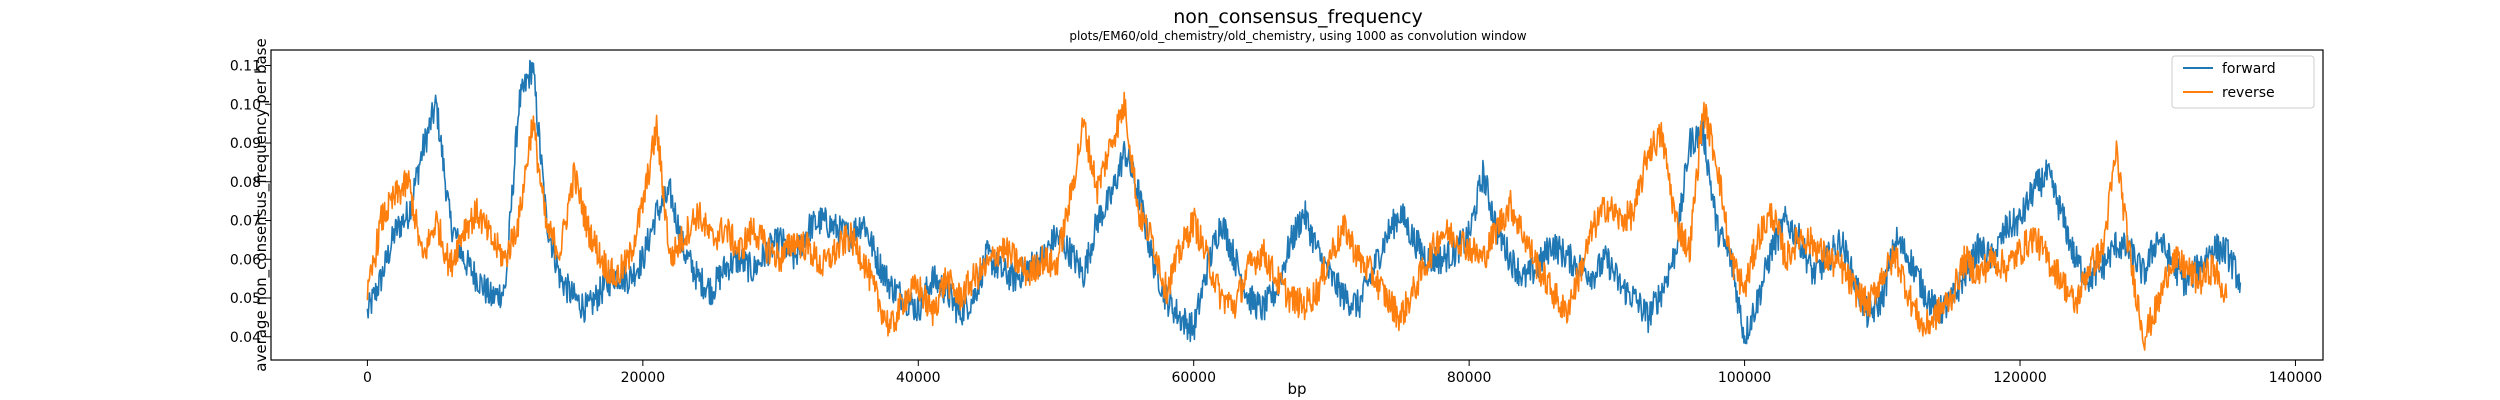 This screenshot has width=2500, height=400. Describe the element at coordinates (1193, 378) in the screenshot. I see `x-tick-label: 60000` at that location.